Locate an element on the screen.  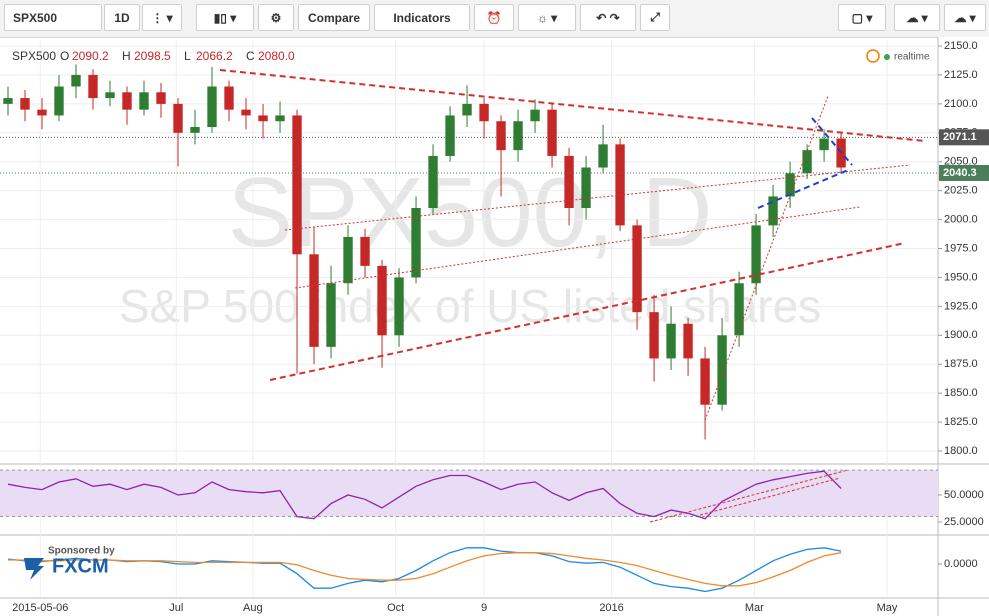
y-tick-label: 1850.0 is located at coordinates (961, 393).